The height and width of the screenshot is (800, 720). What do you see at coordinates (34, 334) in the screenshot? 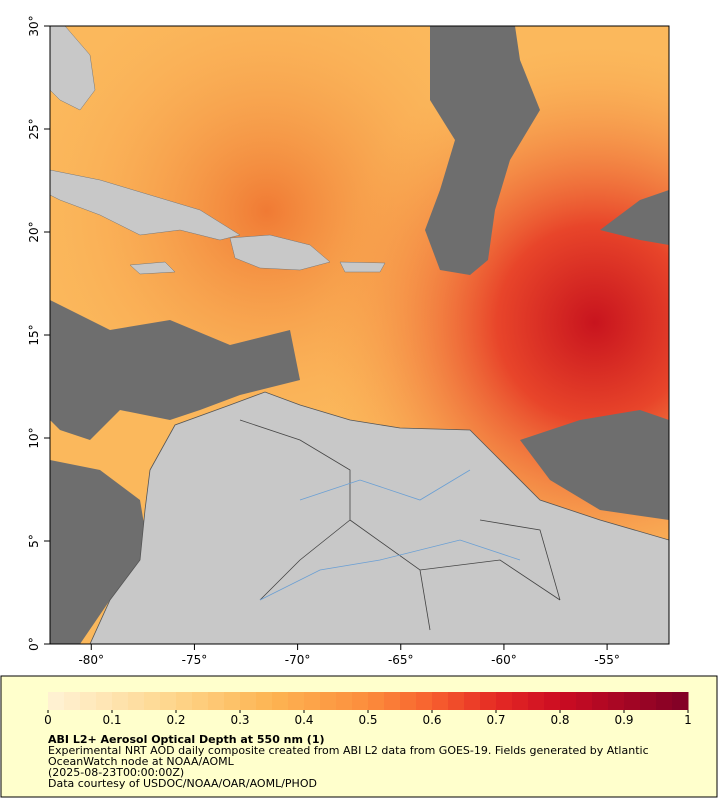
I see `y-tick-label: 15°` at bounding box center [34, 334].